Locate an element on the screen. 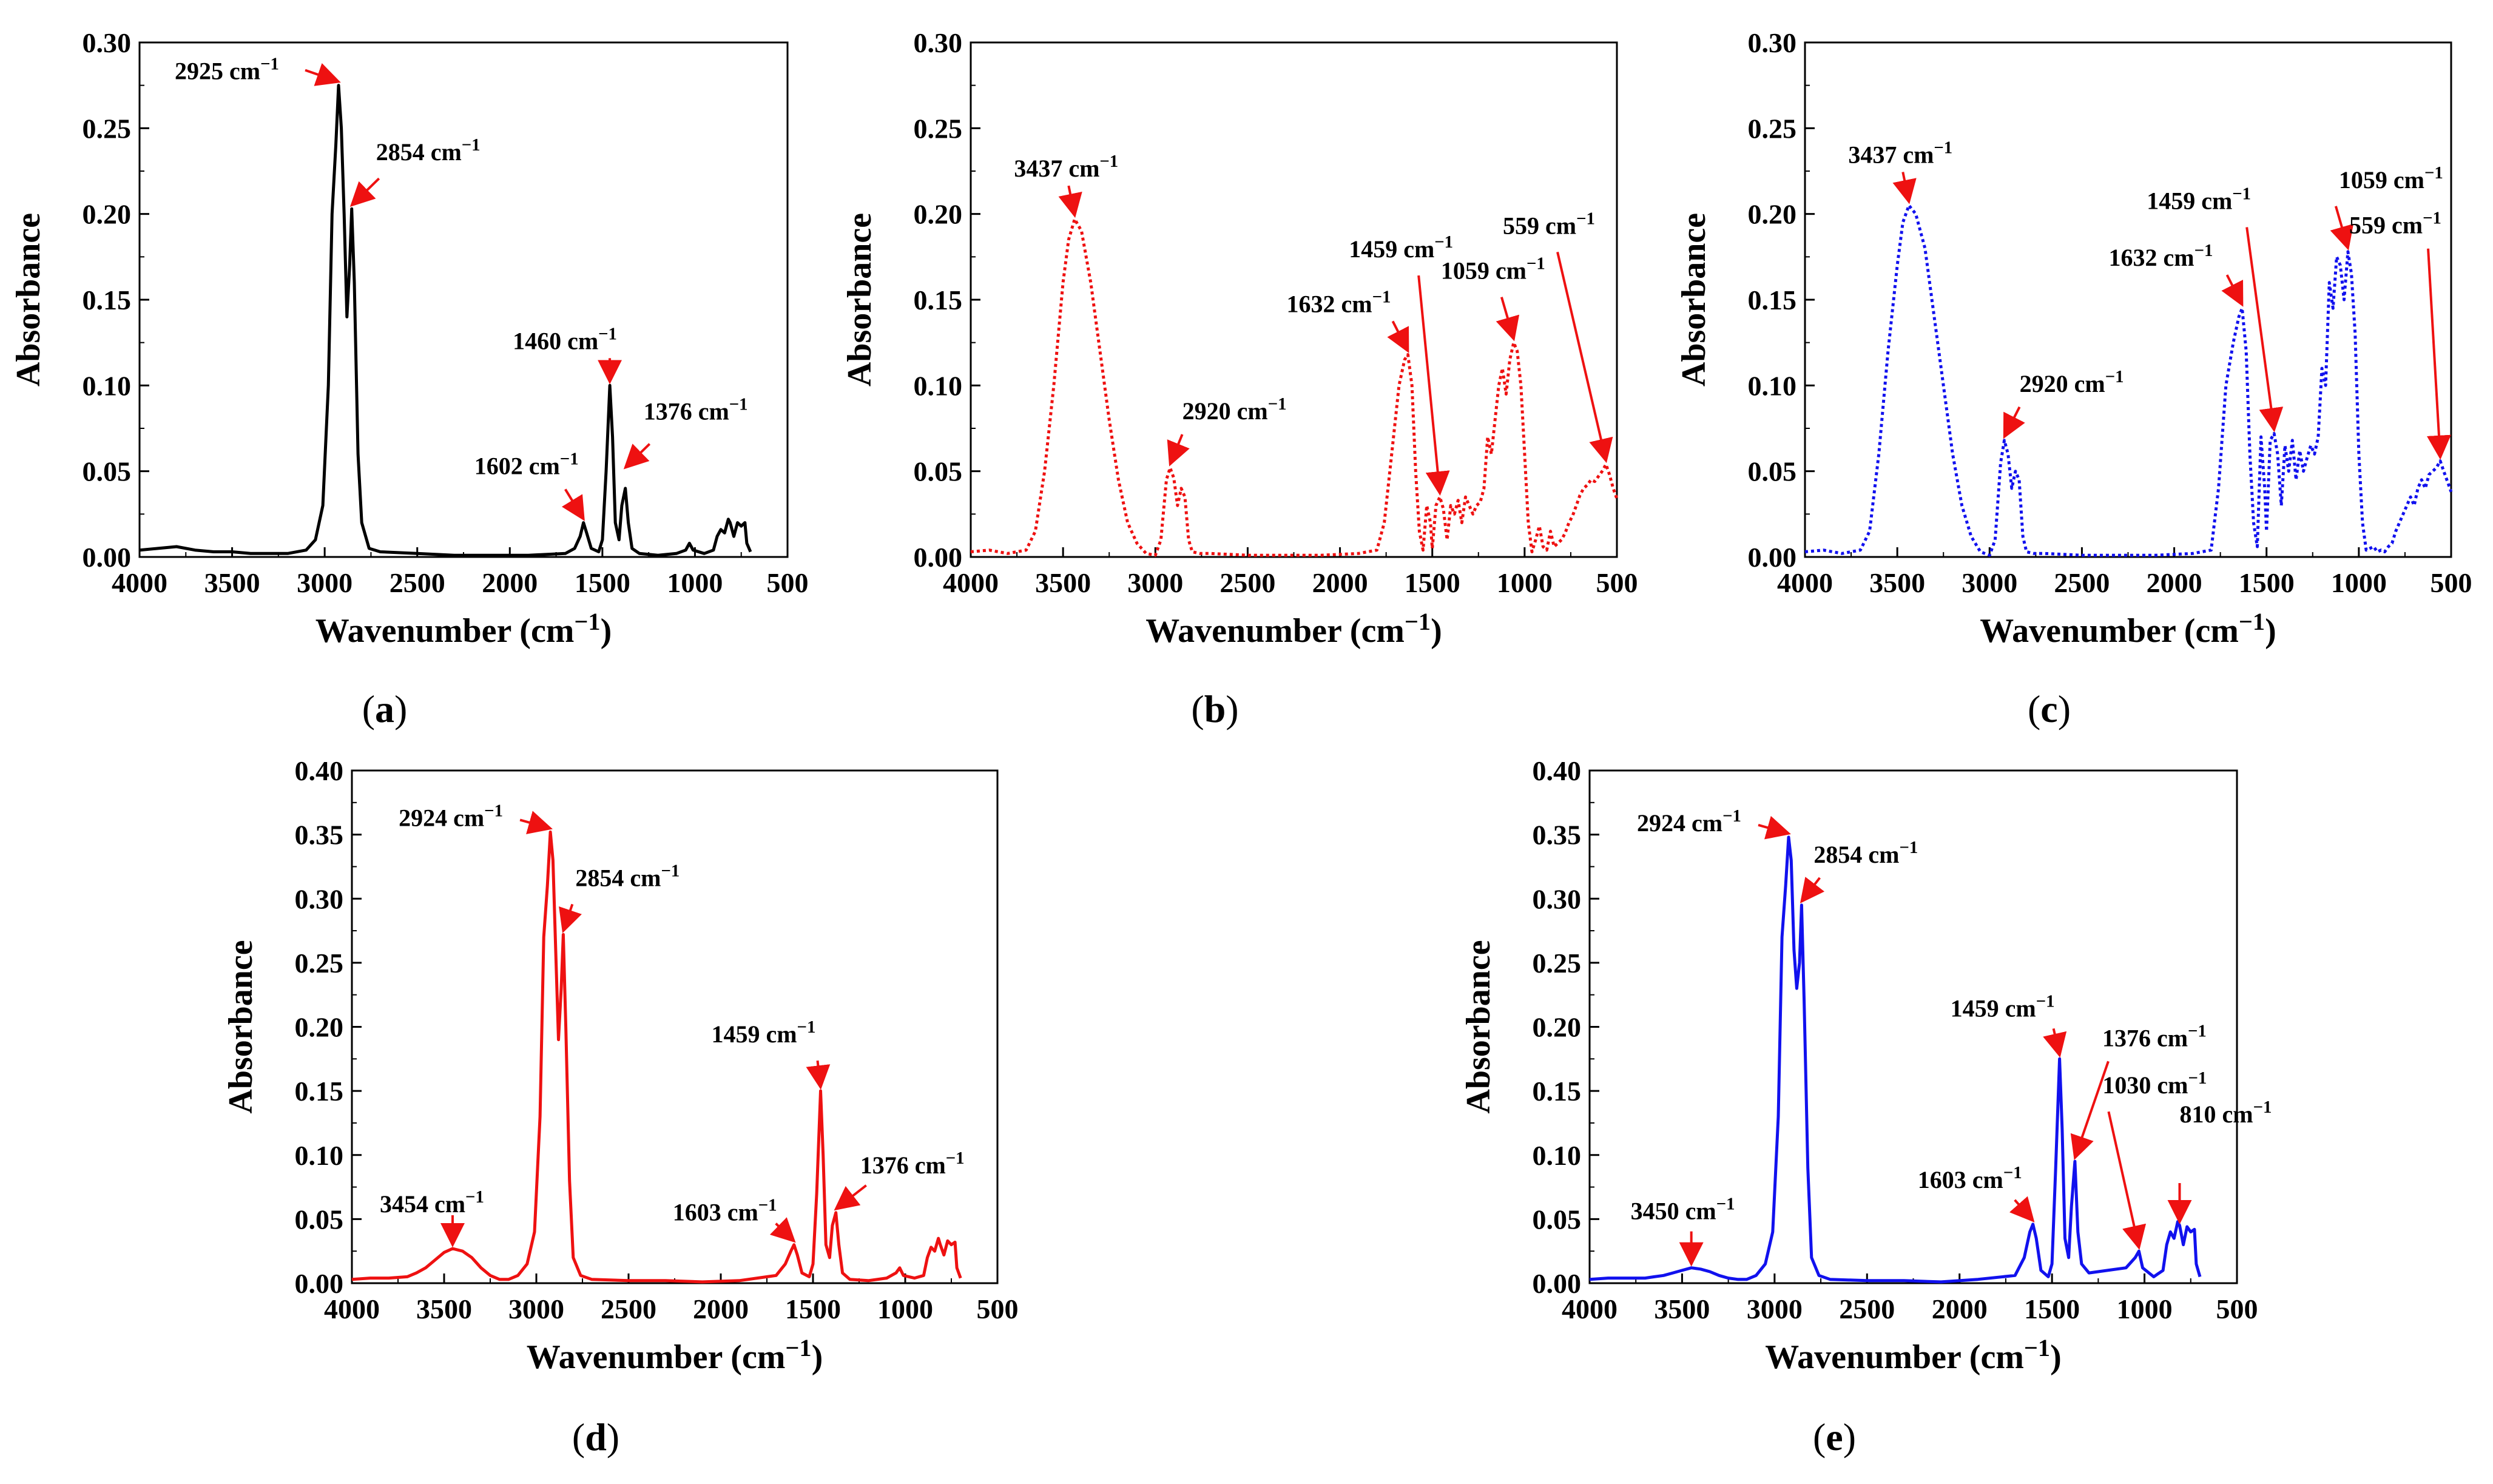 Image resolution: width=2493 pixels, height=1484 pixels. annotation-label: 810 cm−1 is located at coordinates (2225, 1113).